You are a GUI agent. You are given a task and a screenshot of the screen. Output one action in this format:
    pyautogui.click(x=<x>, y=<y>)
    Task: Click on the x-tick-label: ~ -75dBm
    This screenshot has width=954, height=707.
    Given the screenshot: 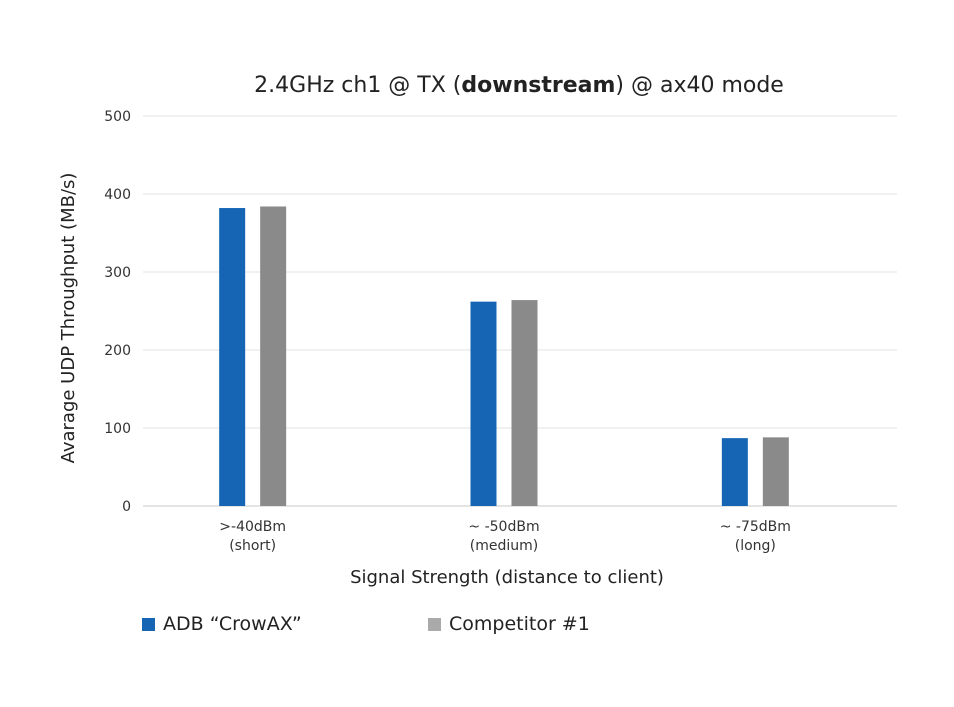 What is the action you would take?
    pyautogui.click(x=755, y=527)
    